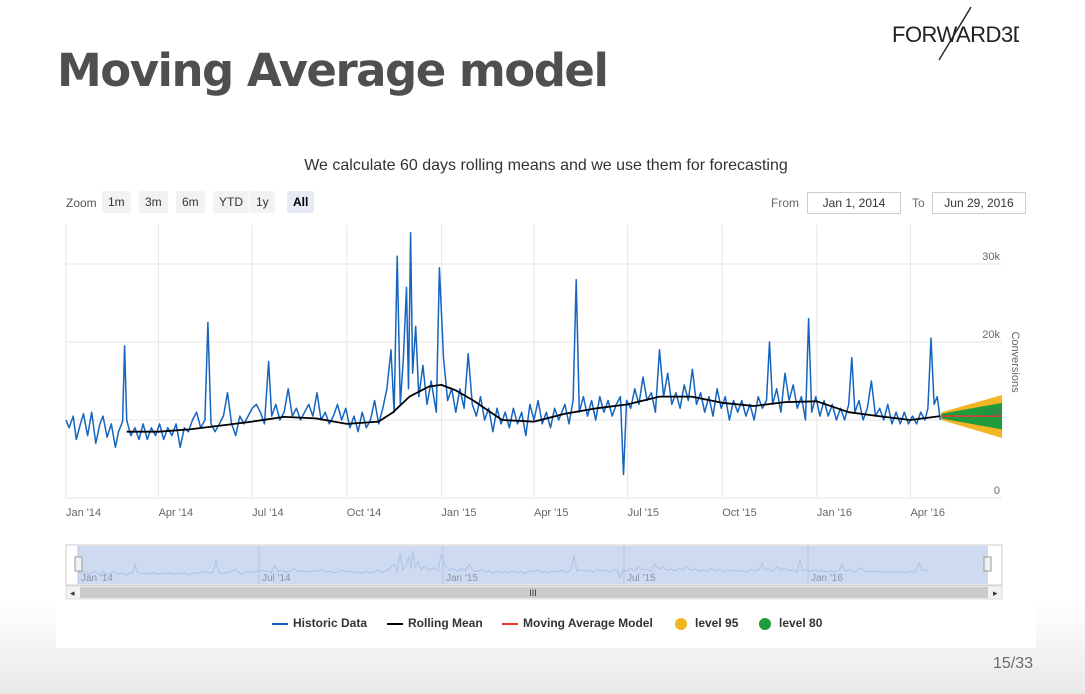 This screenshot has height=694, width=1085. What do you see at coordinates (81, 203) in the screenshot?
I see `zoom-label: Zoom` at bounding box center [81, 203].